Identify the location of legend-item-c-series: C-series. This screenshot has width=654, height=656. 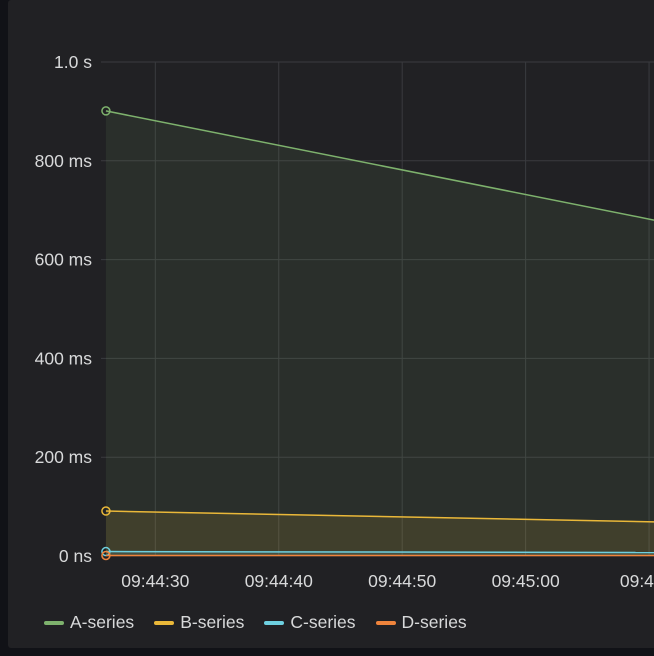
(310, 622).